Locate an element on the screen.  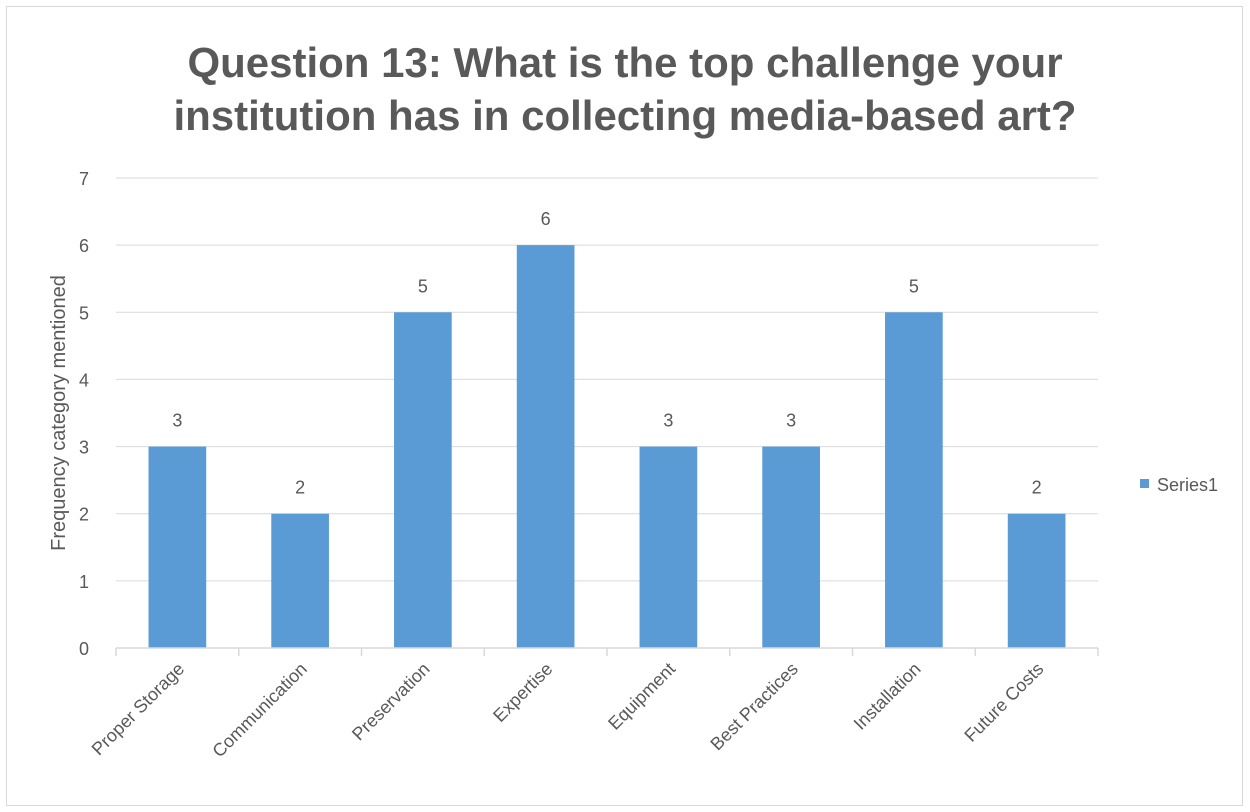
legend: Series1 is located at coordinates (1179, 485).